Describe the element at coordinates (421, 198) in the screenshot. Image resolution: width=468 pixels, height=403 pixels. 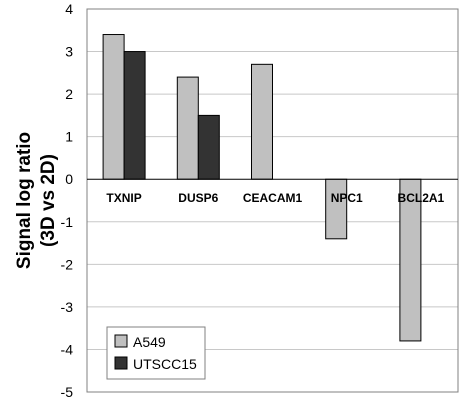
I see `category-label: BCL2A1` at that location.